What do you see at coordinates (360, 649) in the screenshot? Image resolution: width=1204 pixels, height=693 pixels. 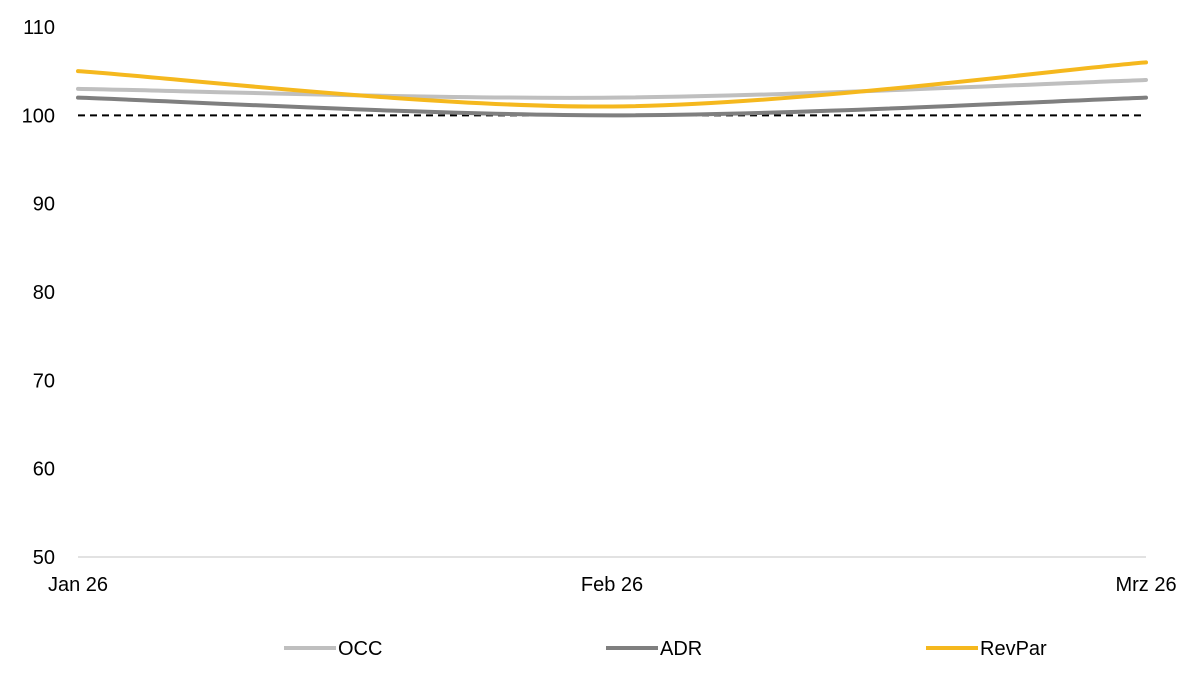 I see `legend-label: OCC` at bounding box center [360, 649].